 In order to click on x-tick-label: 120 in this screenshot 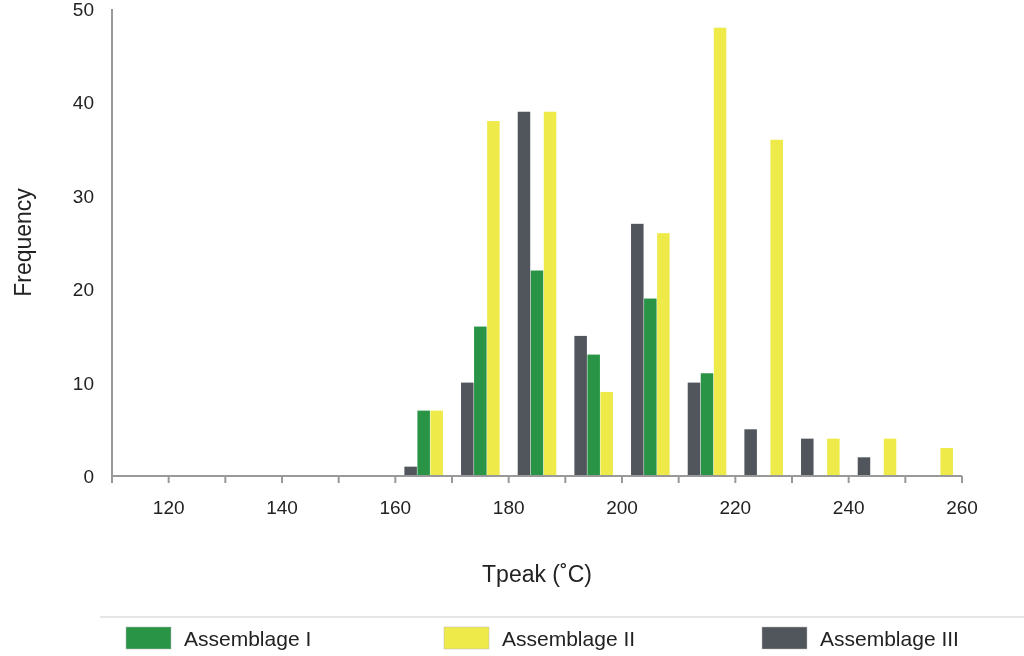, I will do `click(168, 507)`.